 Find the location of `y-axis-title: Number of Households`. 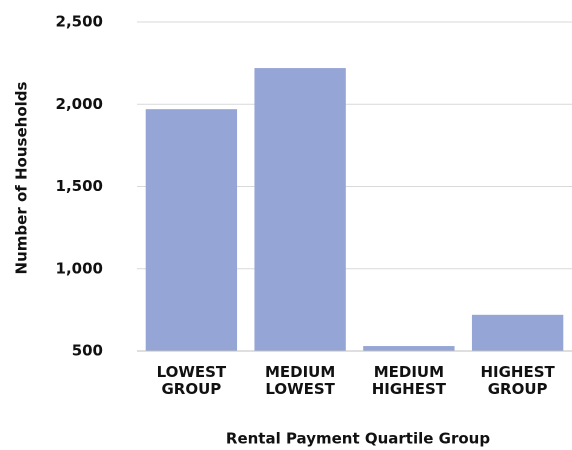

y-axis-title: Number of Households is located at coordinates (22, 177).